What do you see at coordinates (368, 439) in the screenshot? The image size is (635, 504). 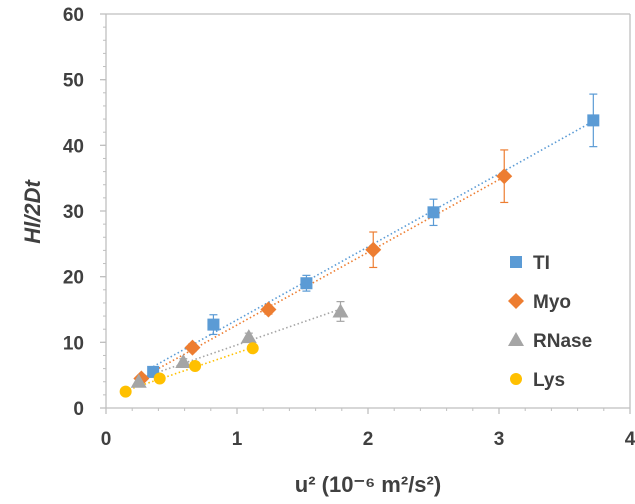 I see `x-tick-label: 2` at bounding box center [368, 439].